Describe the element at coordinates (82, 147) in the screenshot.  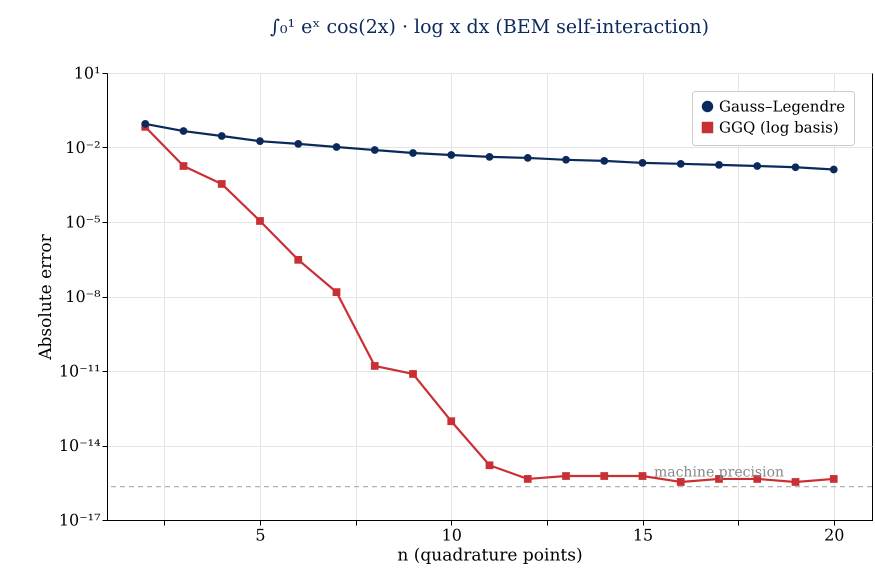
I see `y-tick-label: 10⁻²` at that location.